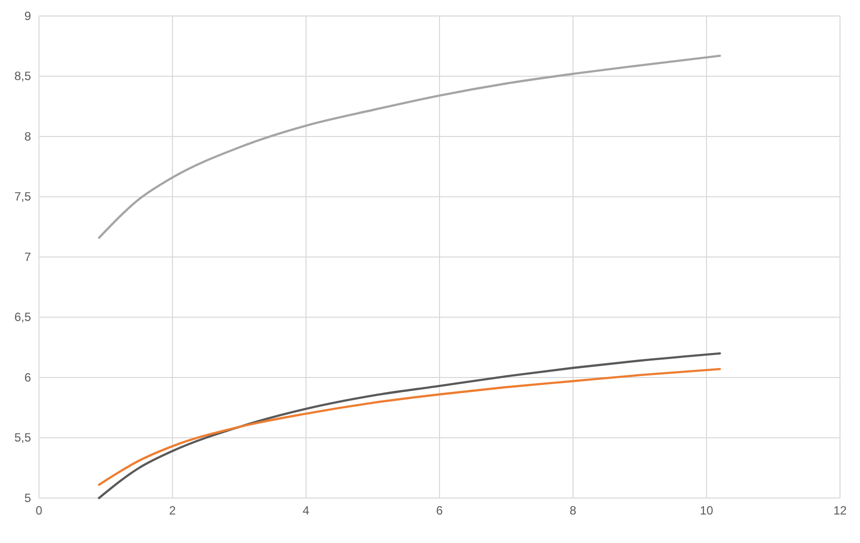 This screenshot has width=860, height=543. I want to click on y-tick-label: 5,5, so click(23, 437).